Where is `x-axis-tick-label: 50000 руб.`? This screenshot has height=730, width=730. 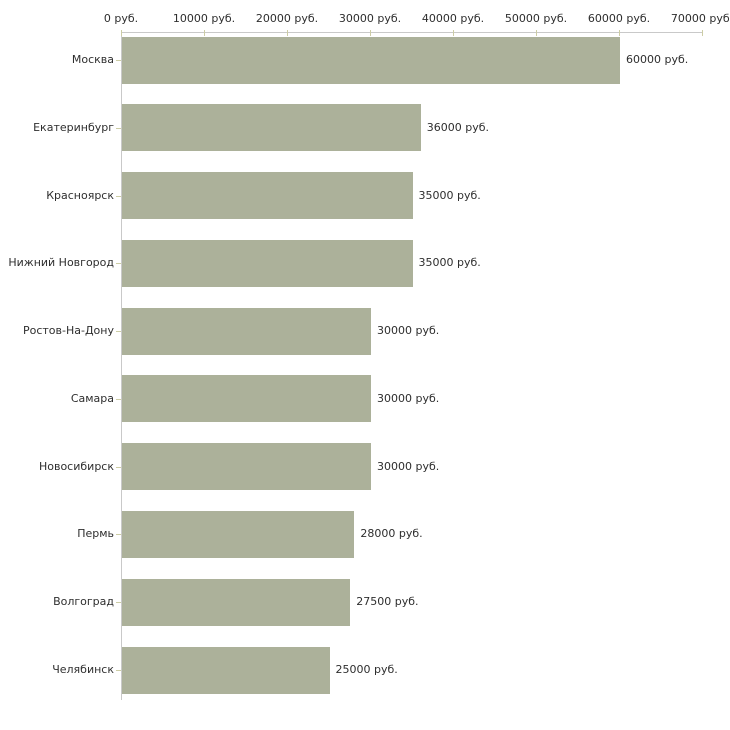 x-axis-tick-label: 50000 руб. is located at coordinates (536, 18).